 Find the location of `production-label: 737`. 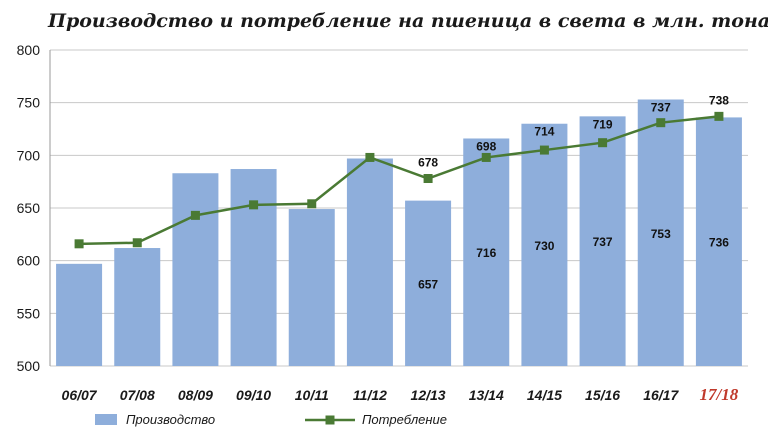

production-label: 737 is located at coordinates (603, 242).